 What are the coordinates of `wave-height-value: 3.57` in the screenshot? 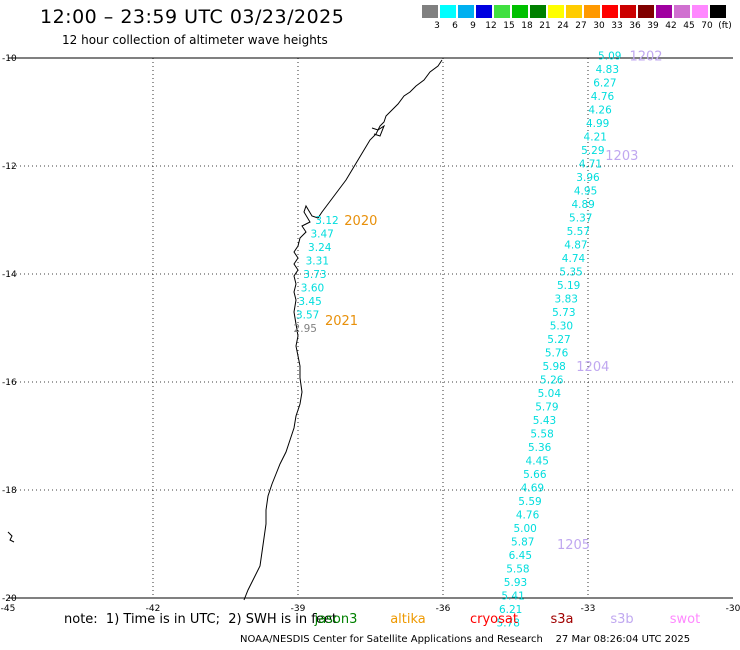 It's located at (307, 316).